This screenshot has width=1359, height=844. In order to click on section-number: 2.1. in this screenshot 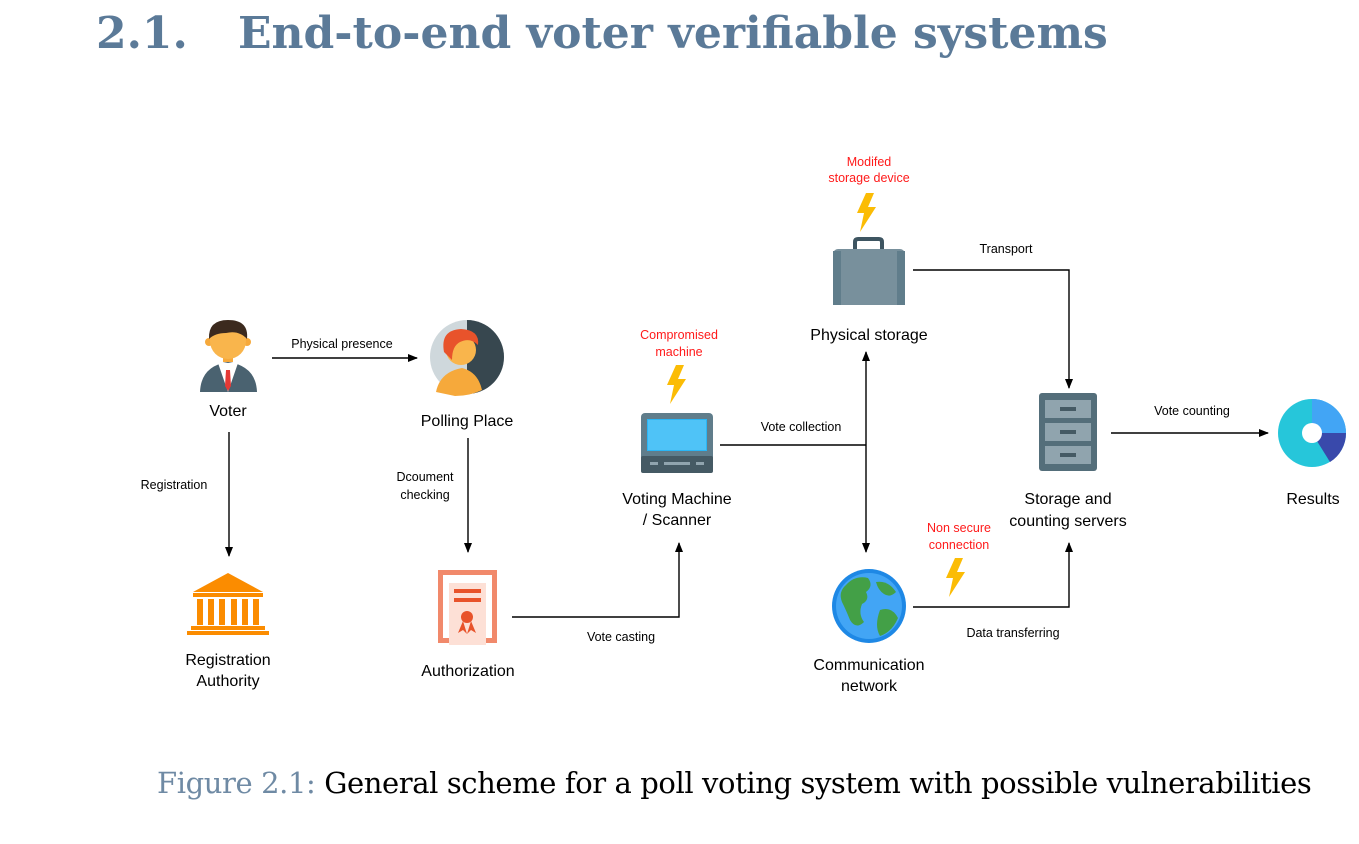, I will do `click(142, 33)`.